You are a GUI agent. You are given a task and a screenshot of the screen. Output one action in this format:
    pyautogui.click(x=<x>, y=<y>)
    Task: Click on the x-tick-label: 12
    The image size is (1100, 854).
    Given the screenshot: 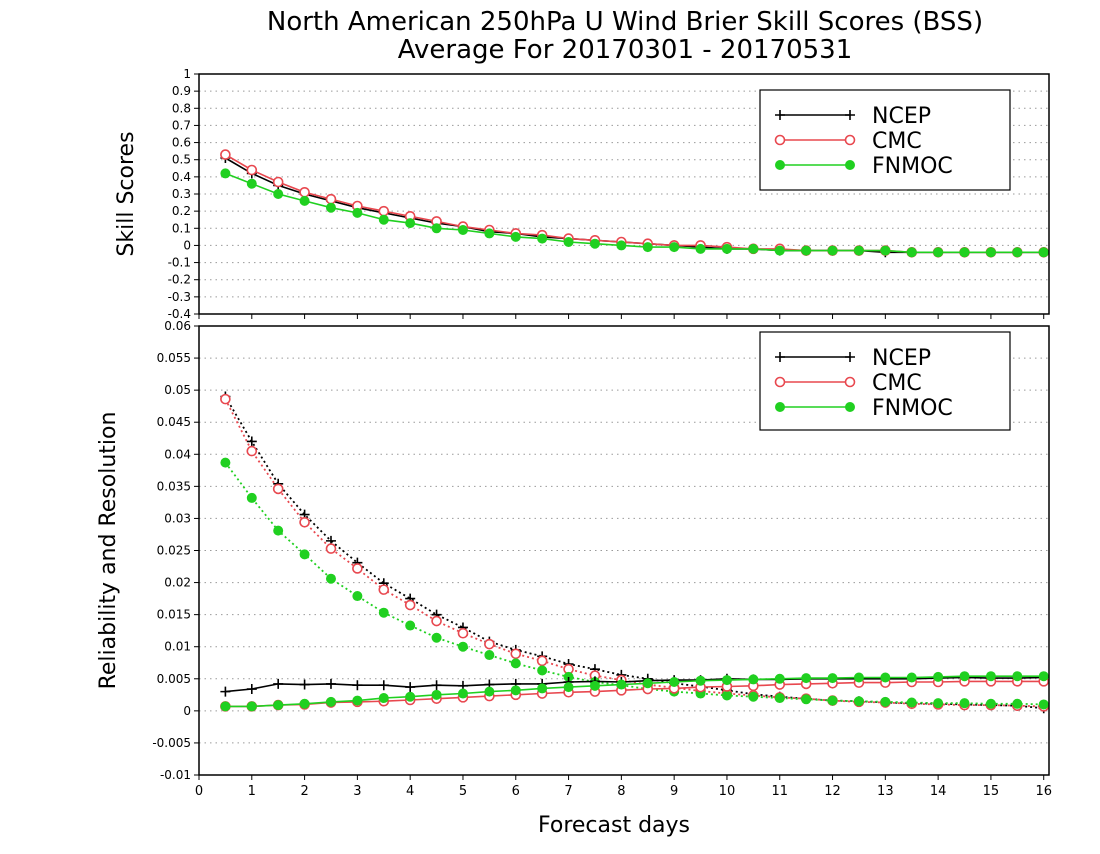 What is the action you would take?
    pyautogui.click(x=832, y=791)
    